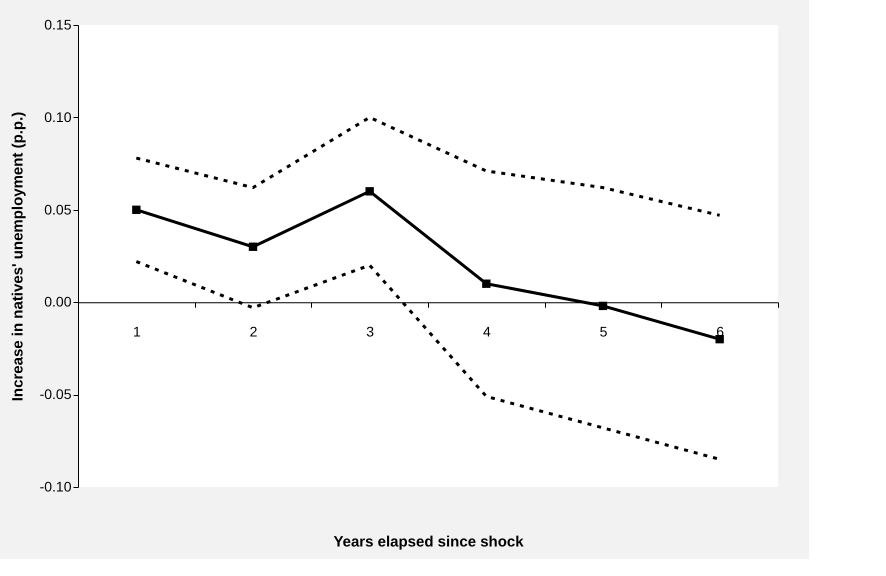 This screenshot has height=576, width=886. Describe the element at coordinates (254, 332) in the screenshot. I see `x-tick-label: 2` at that location.